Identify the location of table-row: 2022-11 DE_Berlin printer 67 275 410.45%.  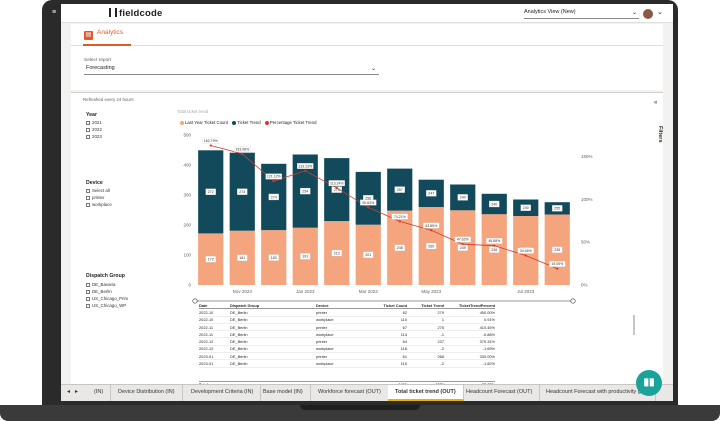
(347, 328).